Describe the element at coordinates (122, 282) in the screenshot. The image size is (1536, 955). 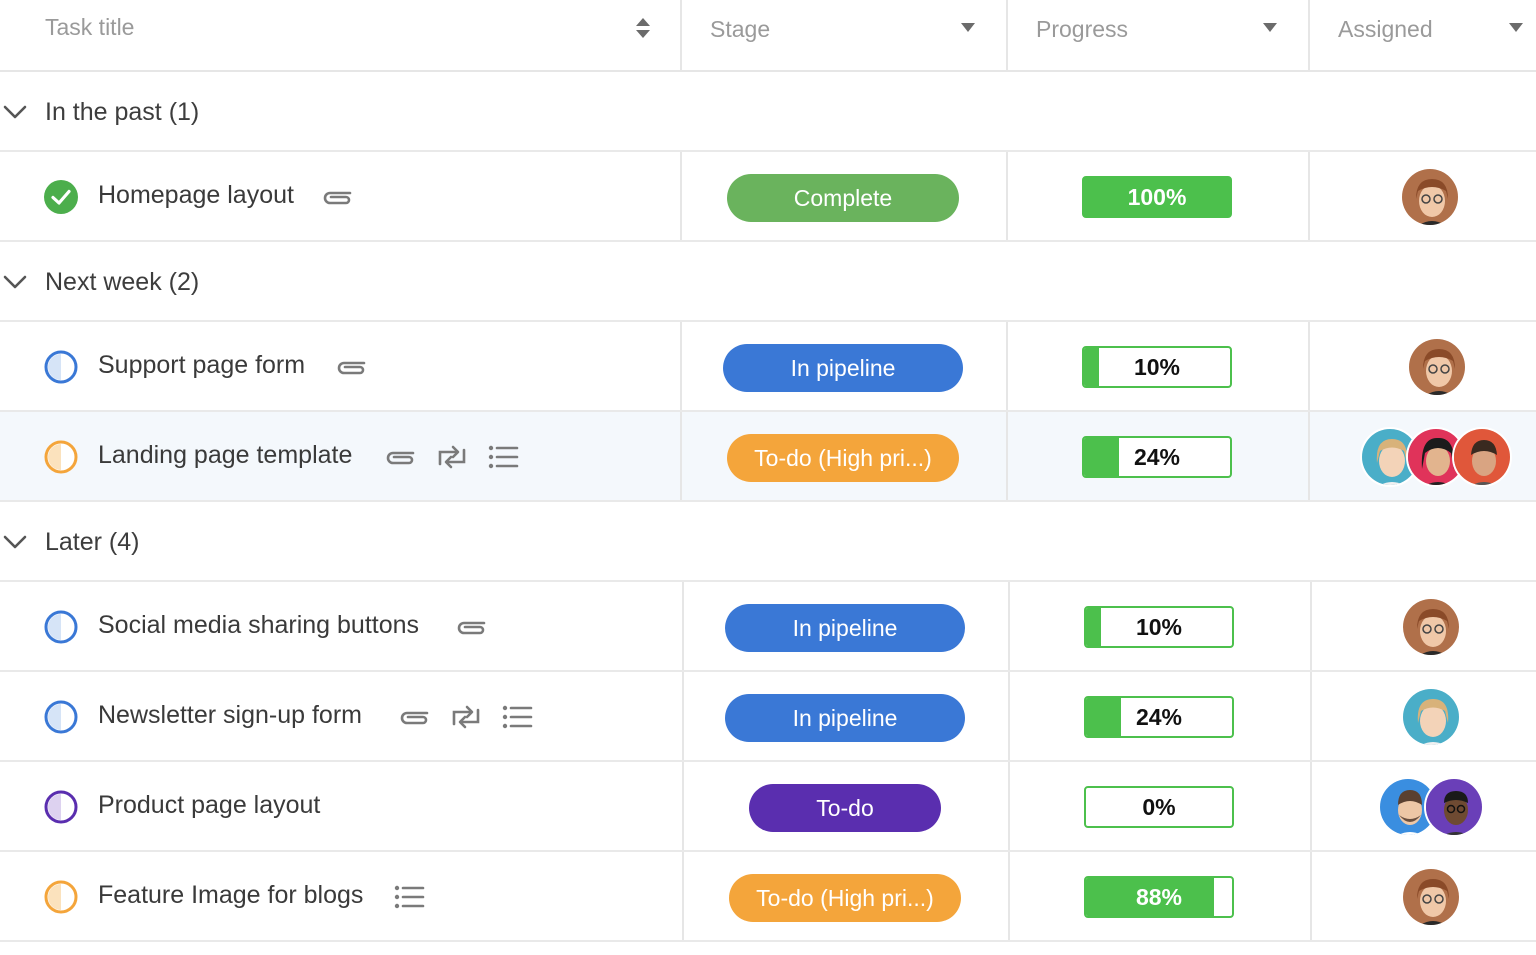
I see `group-label: Next week (2)` at that location.